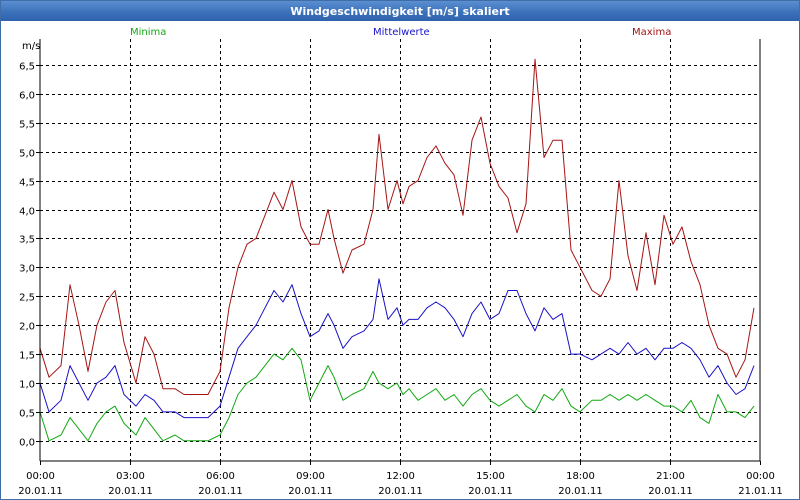 The width and height of the screenshot is (800, 500). I want to click on x-tick-time-label: 21:00, so click(670, 476).